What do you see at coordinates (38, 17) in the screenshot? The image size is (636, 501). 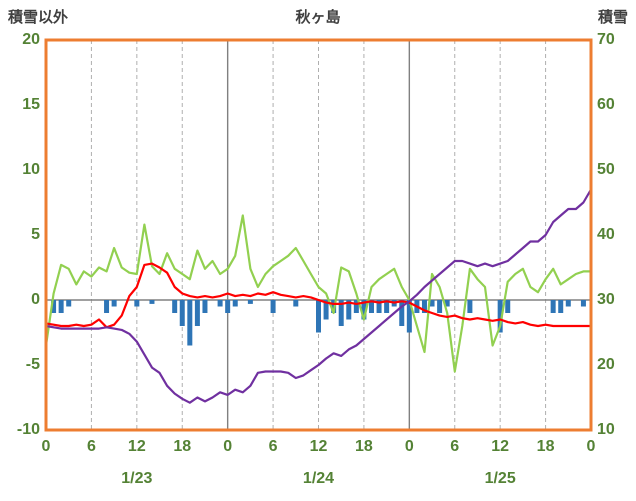 I see `left-axis-title: 積雪以外` at bounding box center [38, 17].